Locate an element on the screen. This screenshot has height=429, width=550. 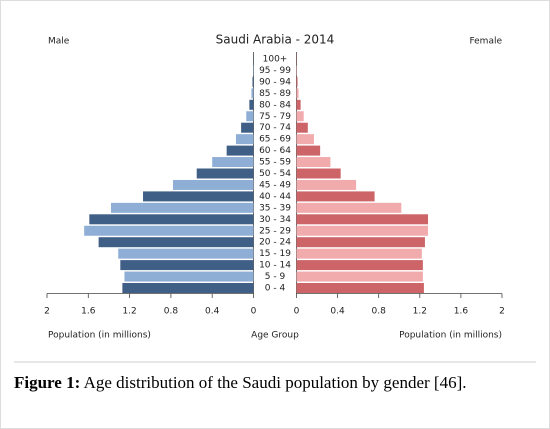
age-label: 50 - 54 is located at coordinates (275, 174).